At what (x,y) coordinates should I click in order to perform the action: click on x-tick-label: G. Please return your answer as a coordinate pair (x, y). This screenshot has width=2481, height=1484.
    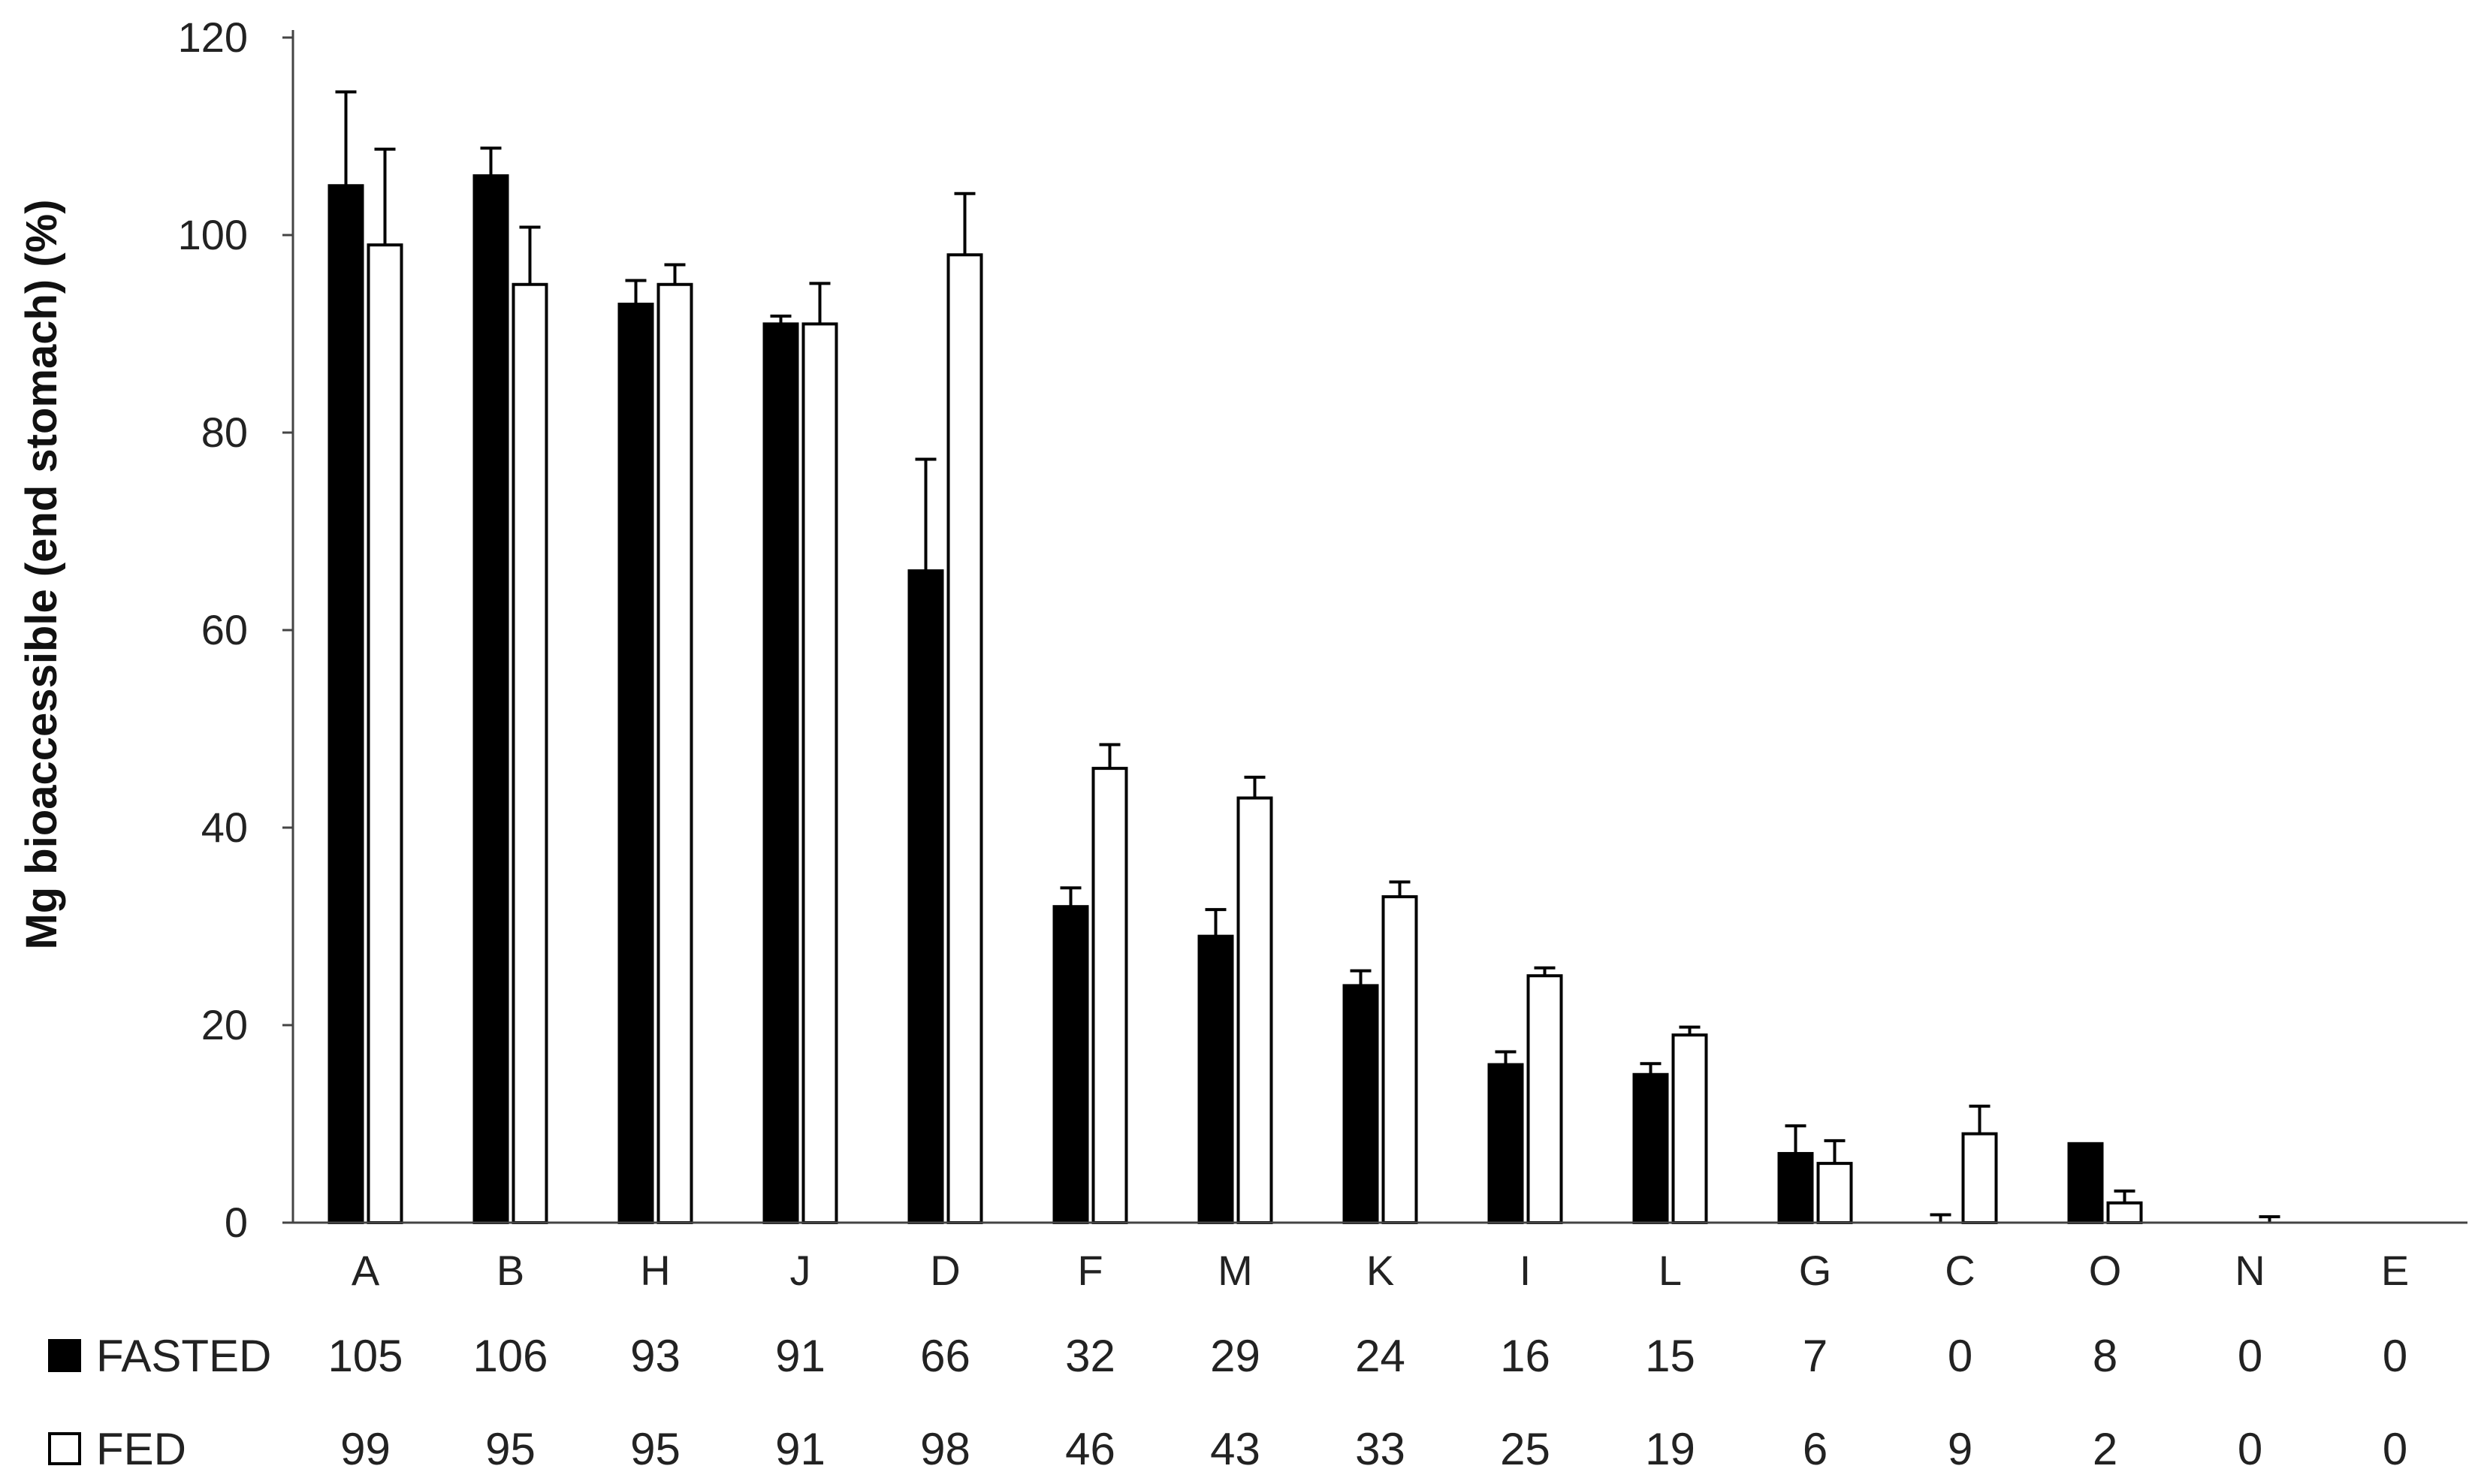
    Looking at the image, I should click on (1815, 1270).